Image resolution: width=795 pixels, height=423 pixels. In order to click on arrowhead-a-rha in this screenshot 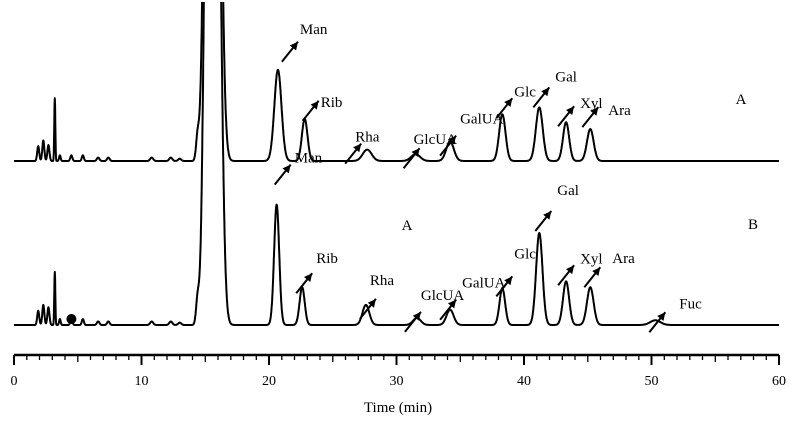, I will do `click(357, 148)`.